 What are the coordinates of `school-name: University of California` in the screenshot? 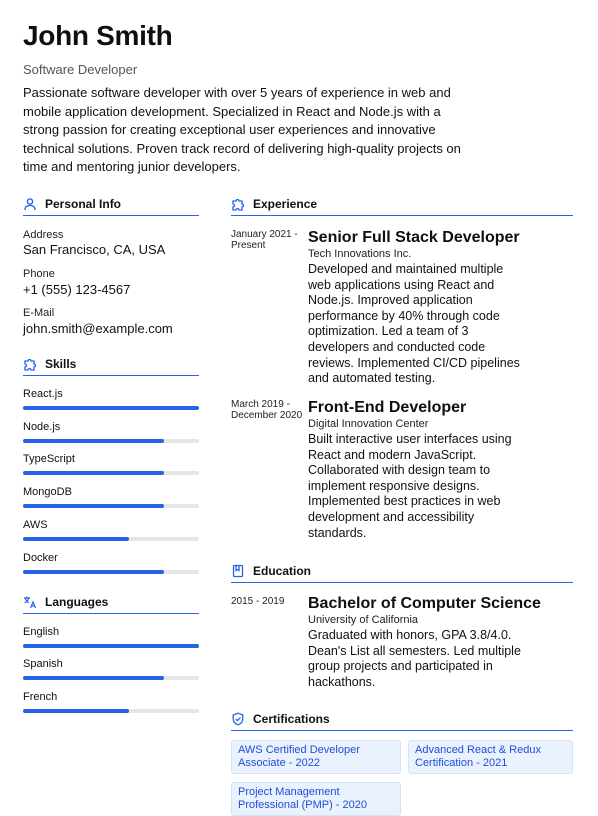 It's located at (363, 620).